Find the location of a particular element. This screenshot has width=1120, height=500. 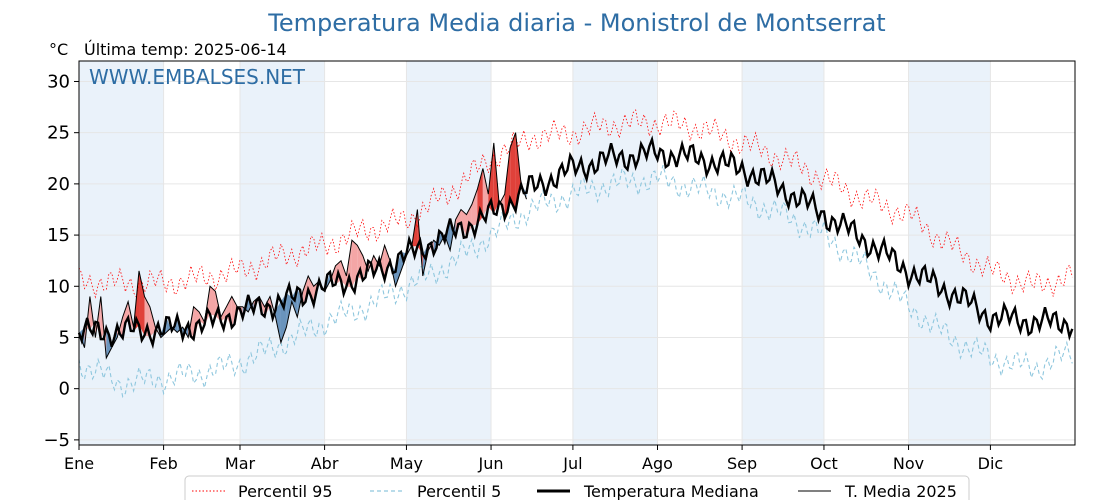

y-tick-label: 0 is located at coordinates (64, 389).